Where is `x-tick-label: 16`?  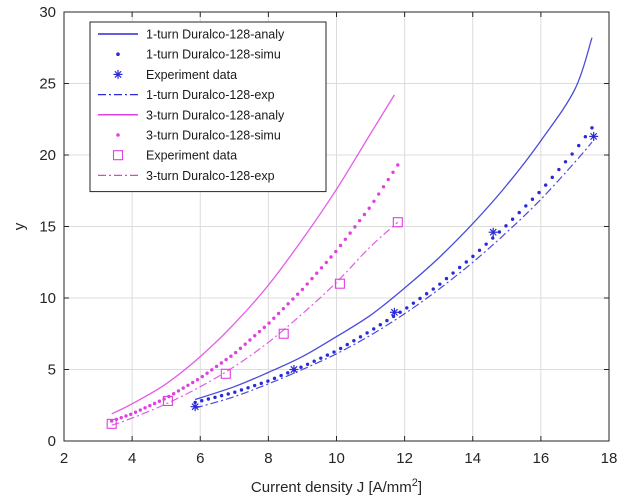 x-tick-label: 16 is located at coordinates (541, 458).